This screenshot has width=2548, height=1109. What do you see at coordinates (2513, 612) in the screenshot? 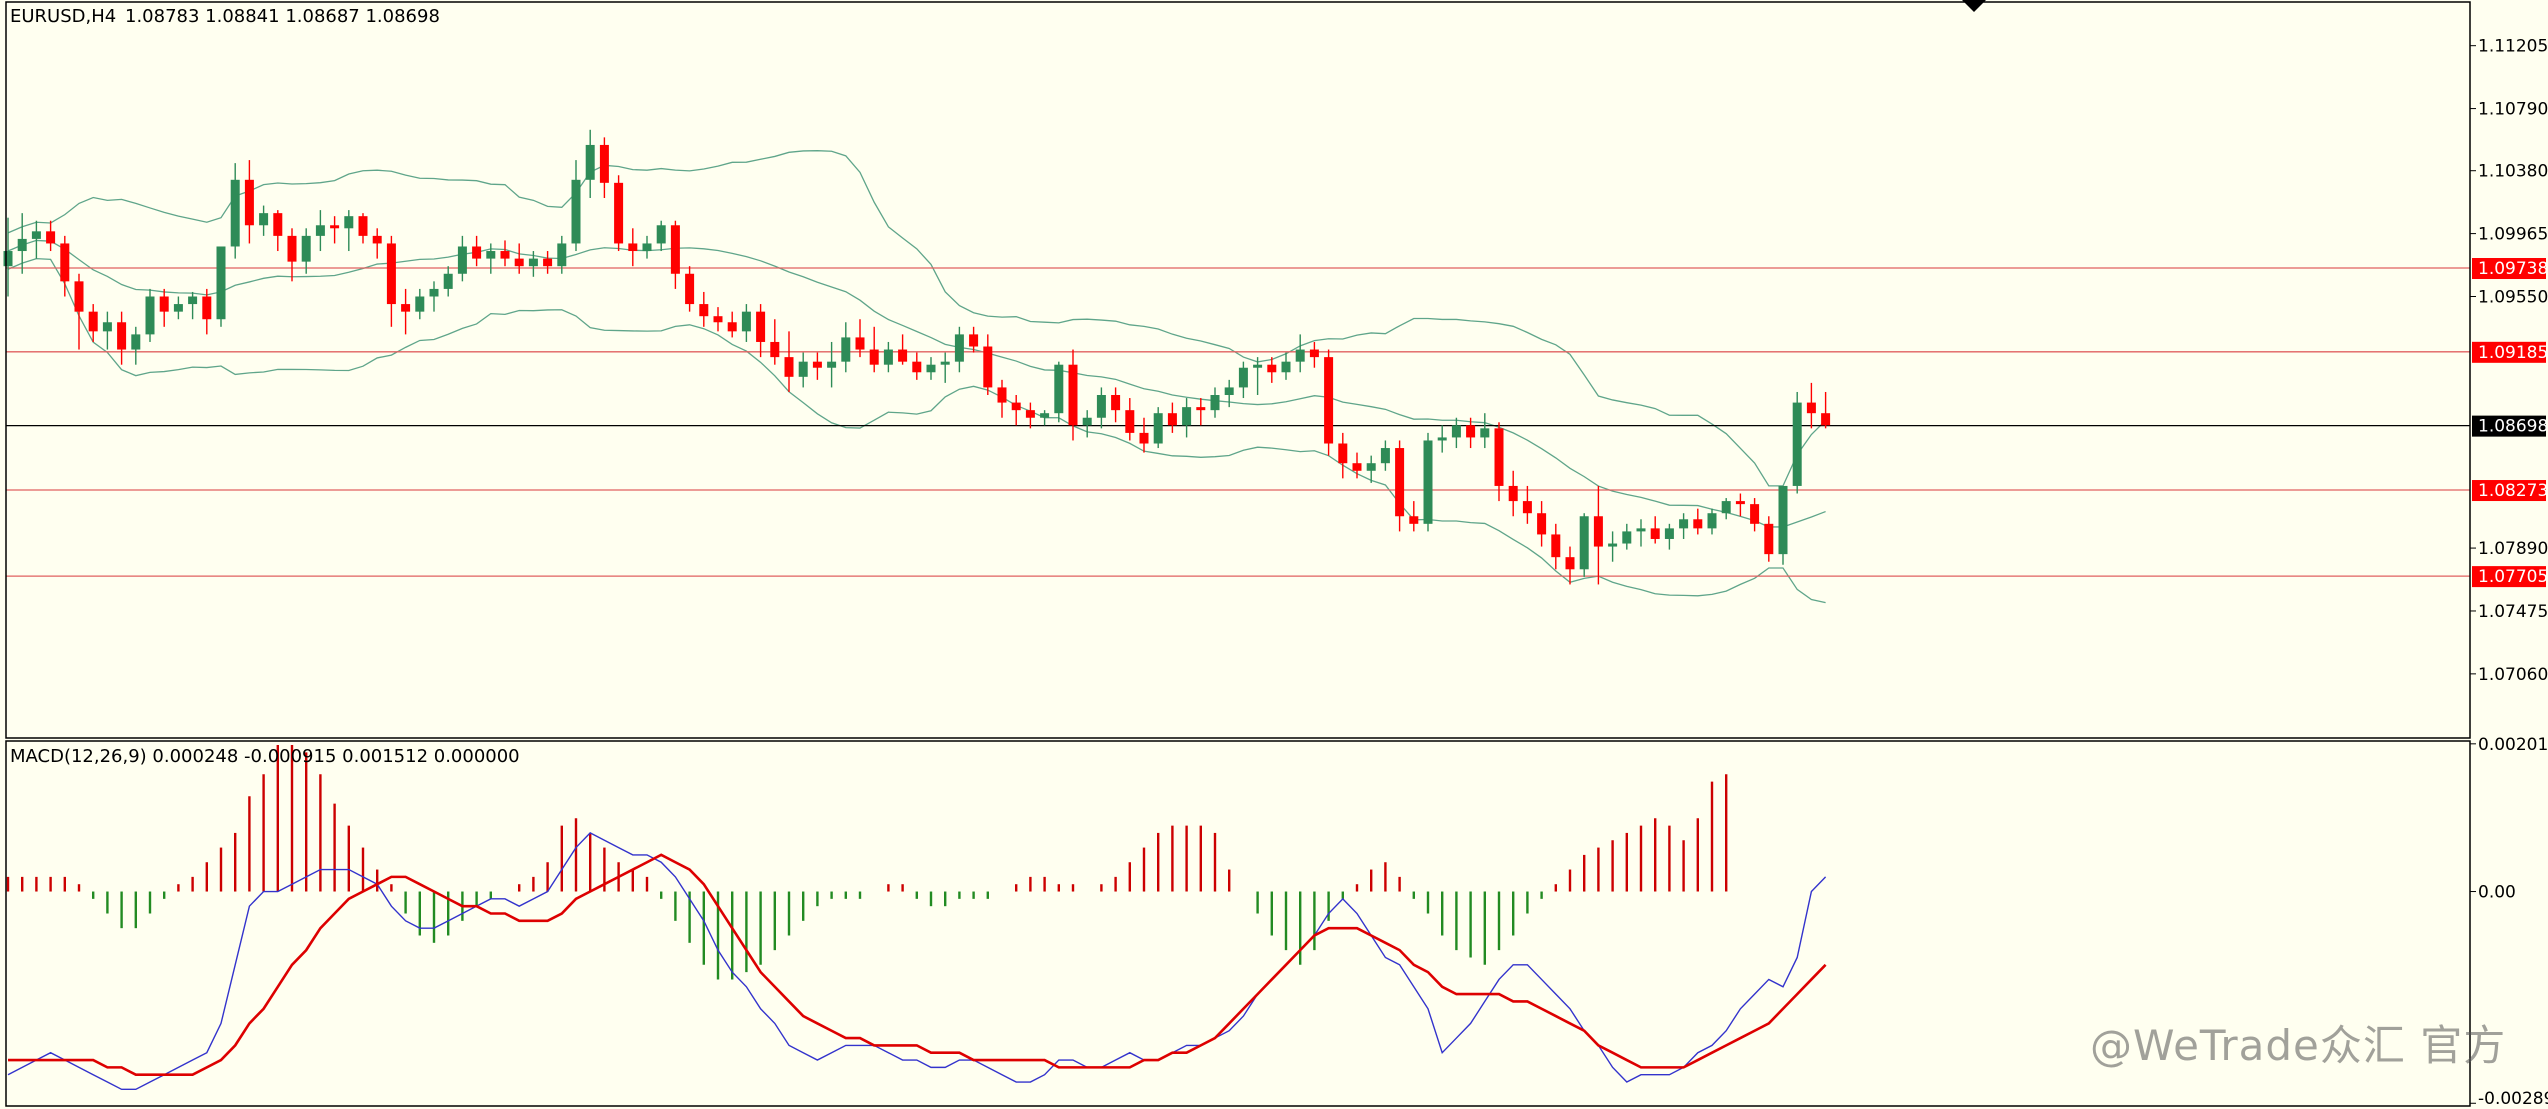
I see `price-tick-label: 1.07475` at bounding box center [2513, 612].